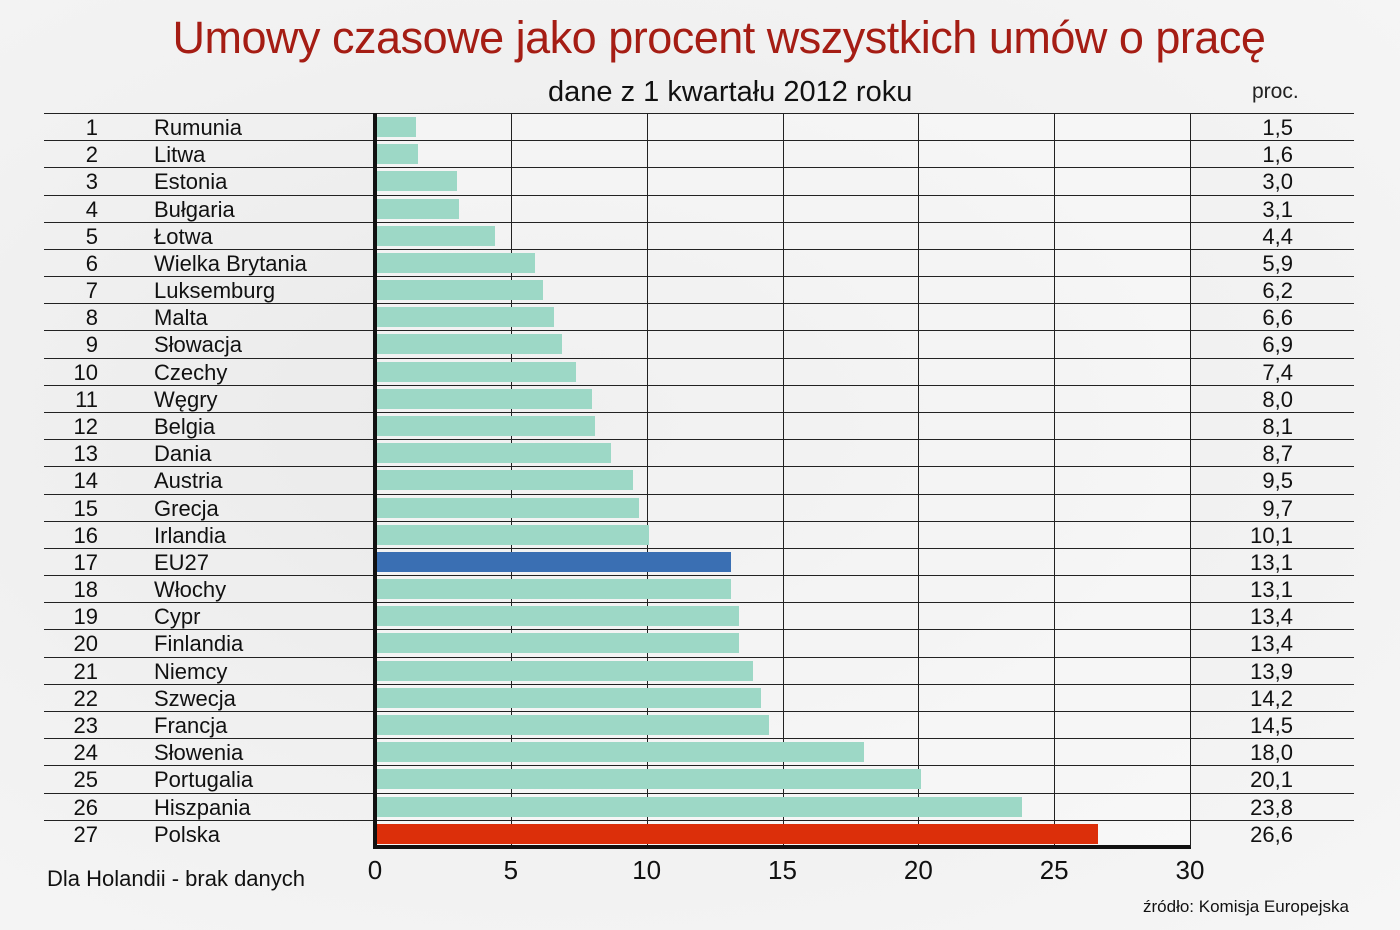 The width and height of the screenshot is (1400, 930). Describe the element at coordinates (195, 698) in the screenshot. I see `country-label: Szwecja` at that location.